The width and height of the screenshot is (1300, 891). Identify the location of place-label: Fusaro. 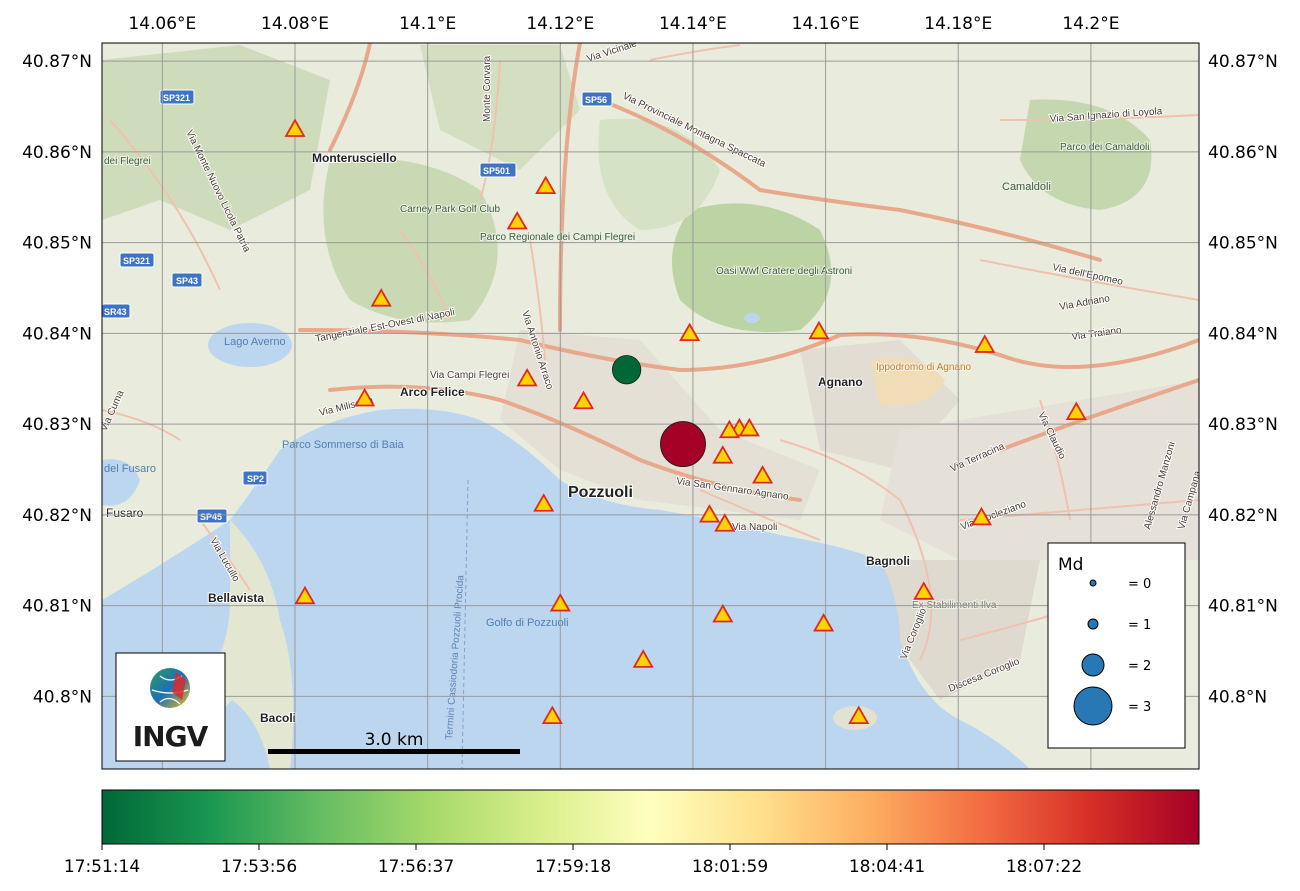
(125, 513).